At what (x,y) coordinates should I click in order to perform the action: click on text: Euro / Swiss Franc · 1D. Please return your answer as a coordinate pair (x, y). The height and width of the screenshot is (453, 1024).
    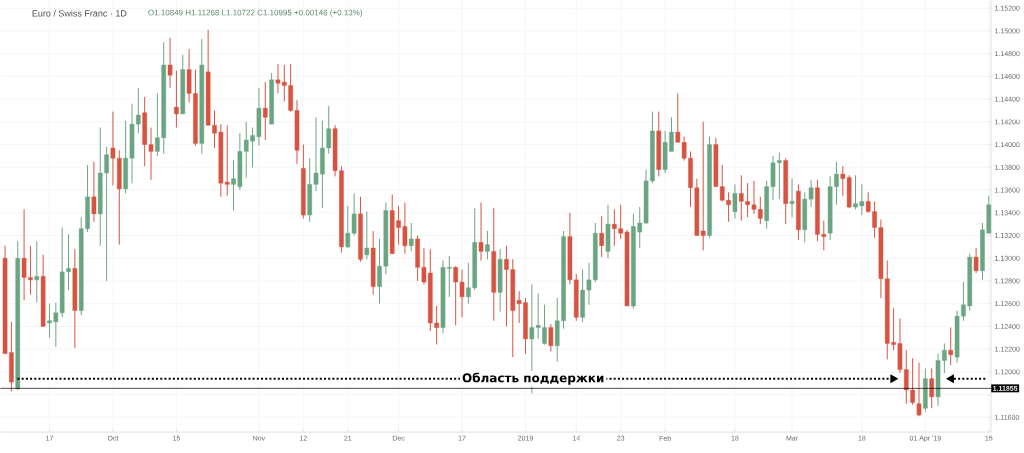
    Looking at the image, I should click on (79, 13).